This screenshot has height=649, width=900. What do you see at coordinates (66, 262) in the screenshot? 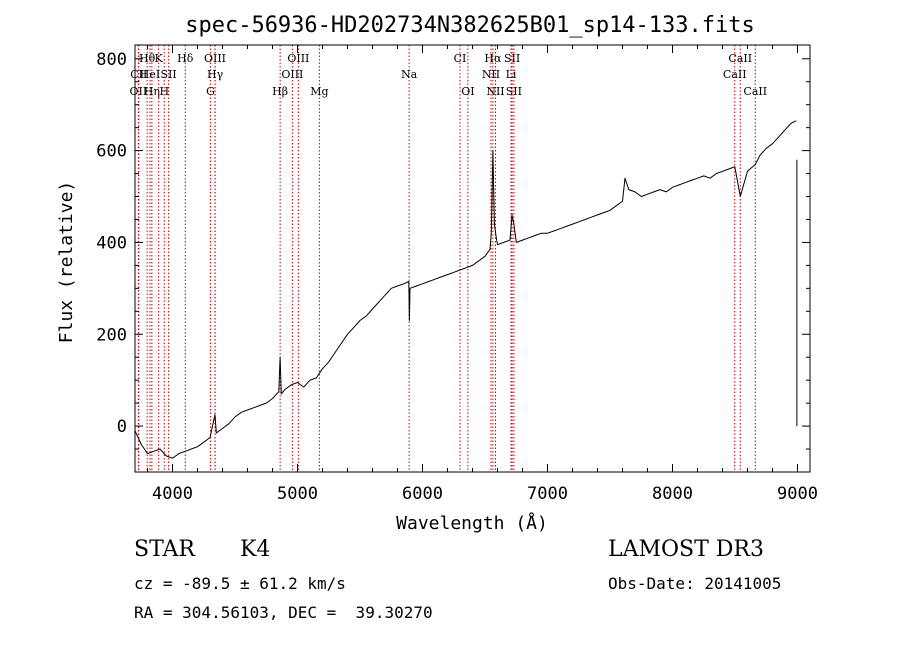
I see `y-axis-label: Flux (relative)` at bounding box center [66, 262].